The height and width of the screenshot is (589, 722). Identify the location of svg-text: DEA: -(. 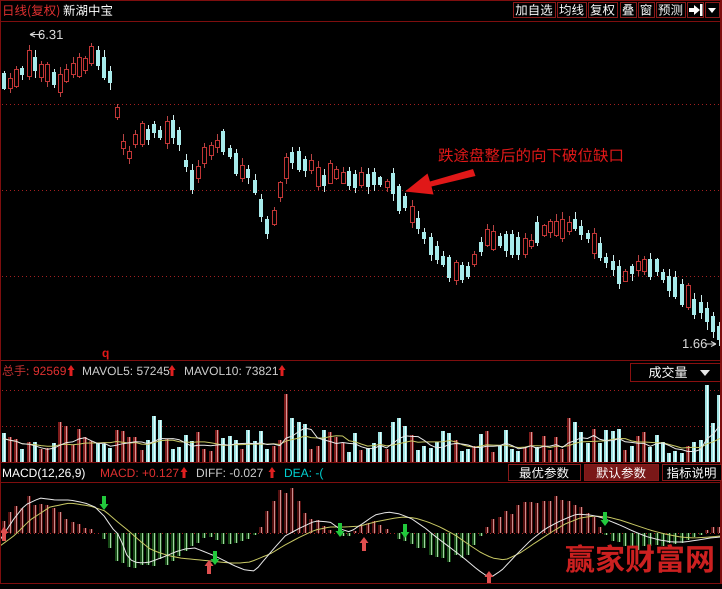
(303, 473).